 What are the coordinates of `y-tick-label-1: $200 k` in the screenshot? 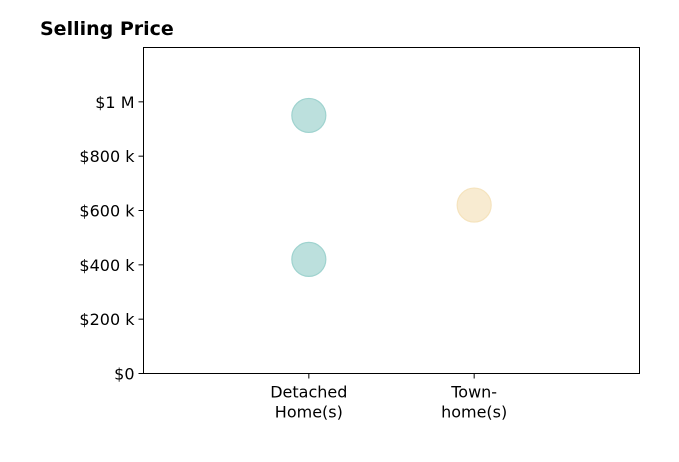 It's located at (107, 319).